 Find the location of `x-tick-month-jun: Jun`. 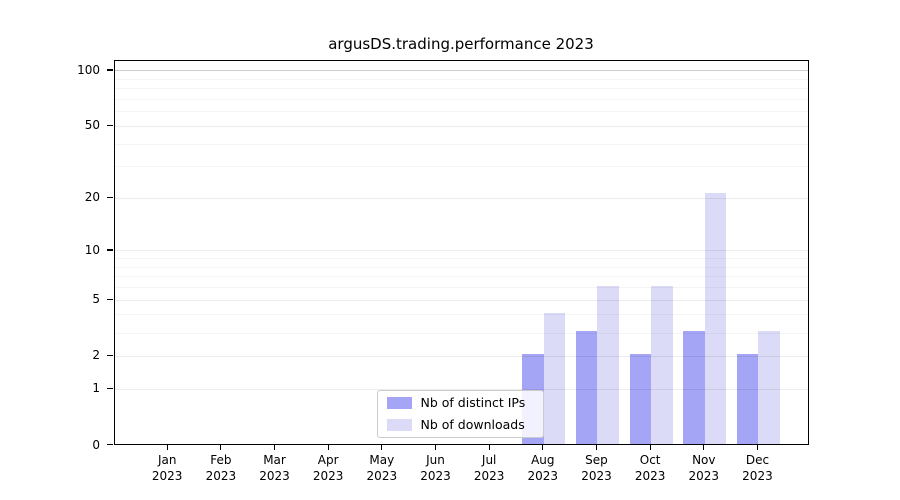

x-tick-month-jun: Jun is located at coordinates (435, 459).